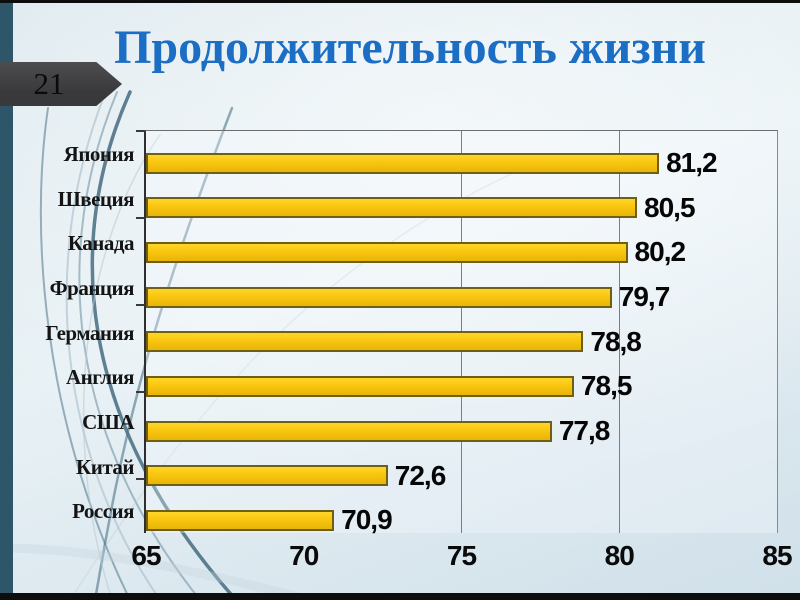 The image size is (800, 600). What do you see at coordinates (146, 555) in the screenshot?
I see `x-axis-tick-label: 65` at bounding box center [146, 555].